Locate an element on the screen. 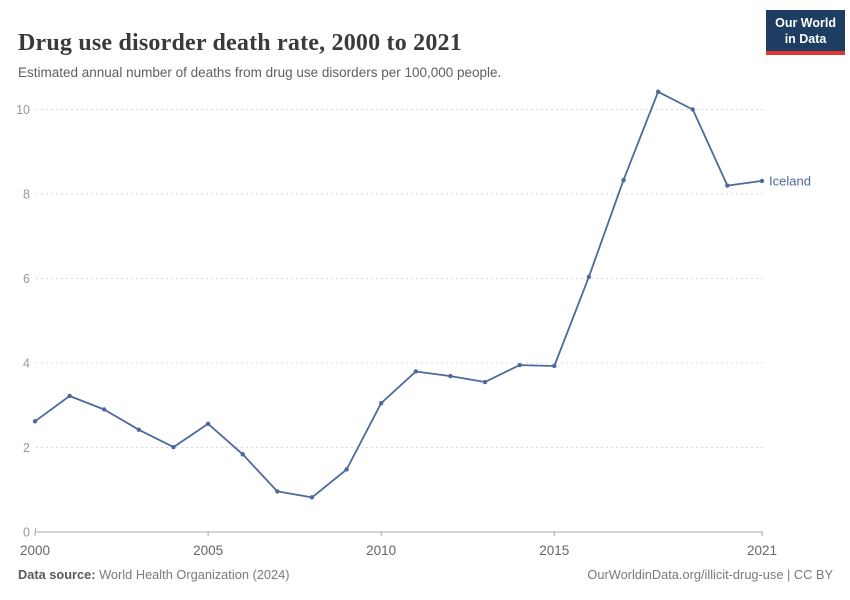 The width and height of the screenshot is (850, 600). data-point-iceland-2010 is located at coordinates (381, 403).